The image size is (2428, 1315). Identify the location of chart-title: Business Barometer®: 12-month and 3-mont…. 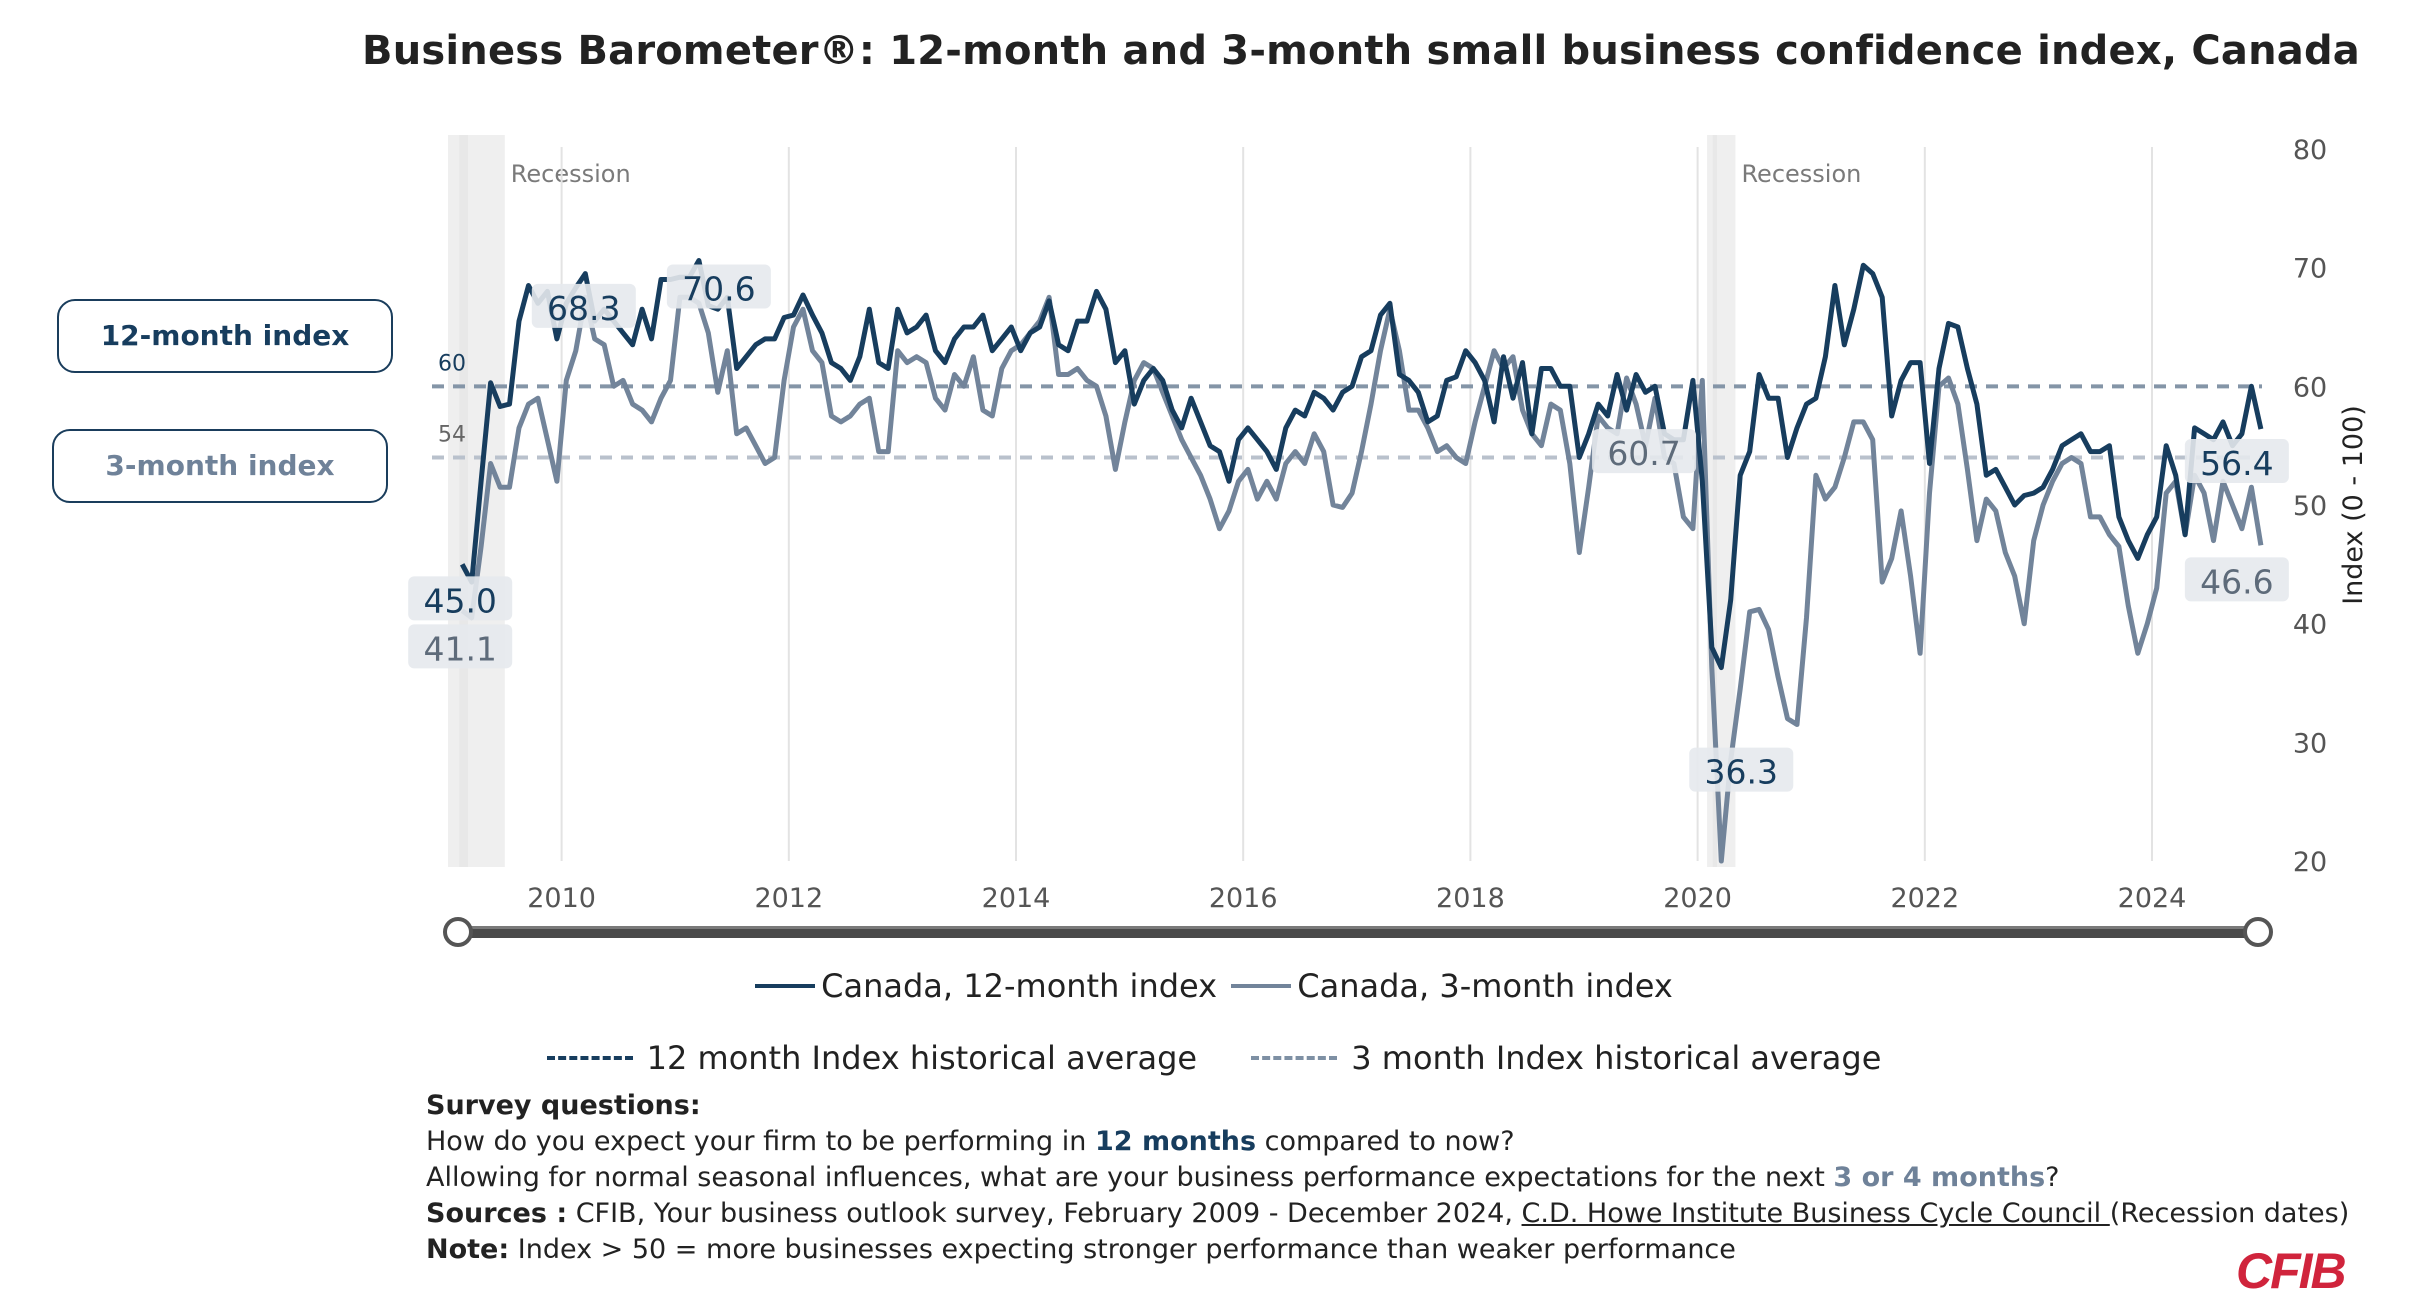
(1361, 51).